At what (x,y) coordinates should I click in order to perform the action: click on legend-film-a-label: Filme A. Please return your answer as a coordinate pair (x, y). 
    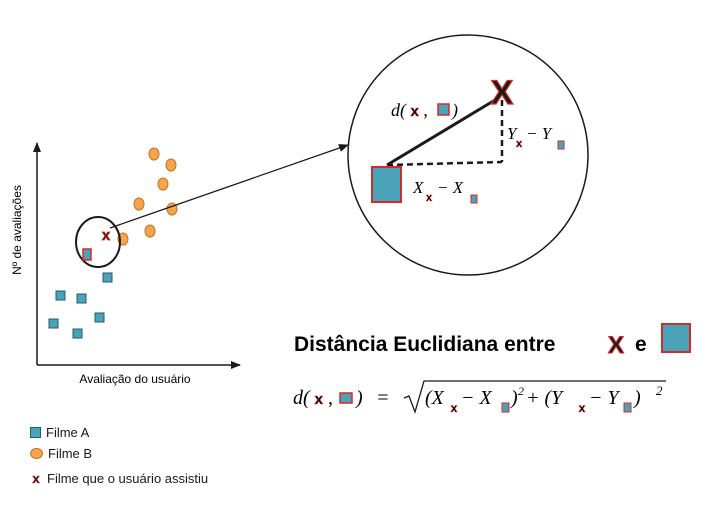
    Looking at the image, I should click on (68, 432).